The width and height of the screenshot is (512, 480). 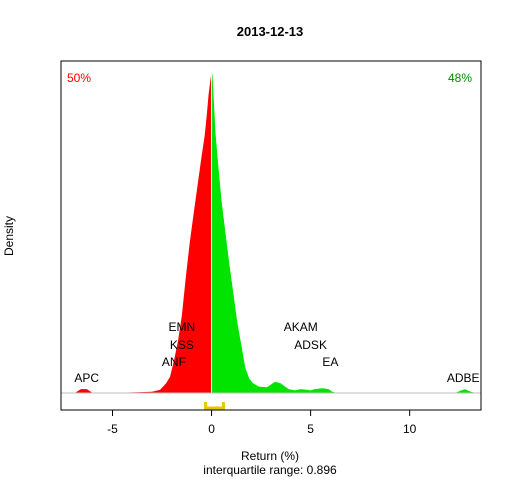 What do you see at coordinates (276, 352) in the screenshot?
I see `annotation-group: EMN KSS ANF APC AKAM ADSK EA ADBE` at bounding box center [276, 352].